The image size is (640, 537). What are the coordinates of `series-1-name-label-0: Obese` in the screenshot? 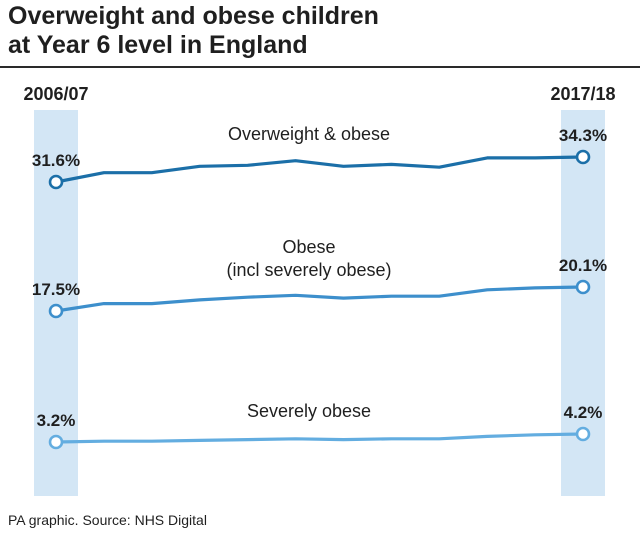 It's located at (308, 247).